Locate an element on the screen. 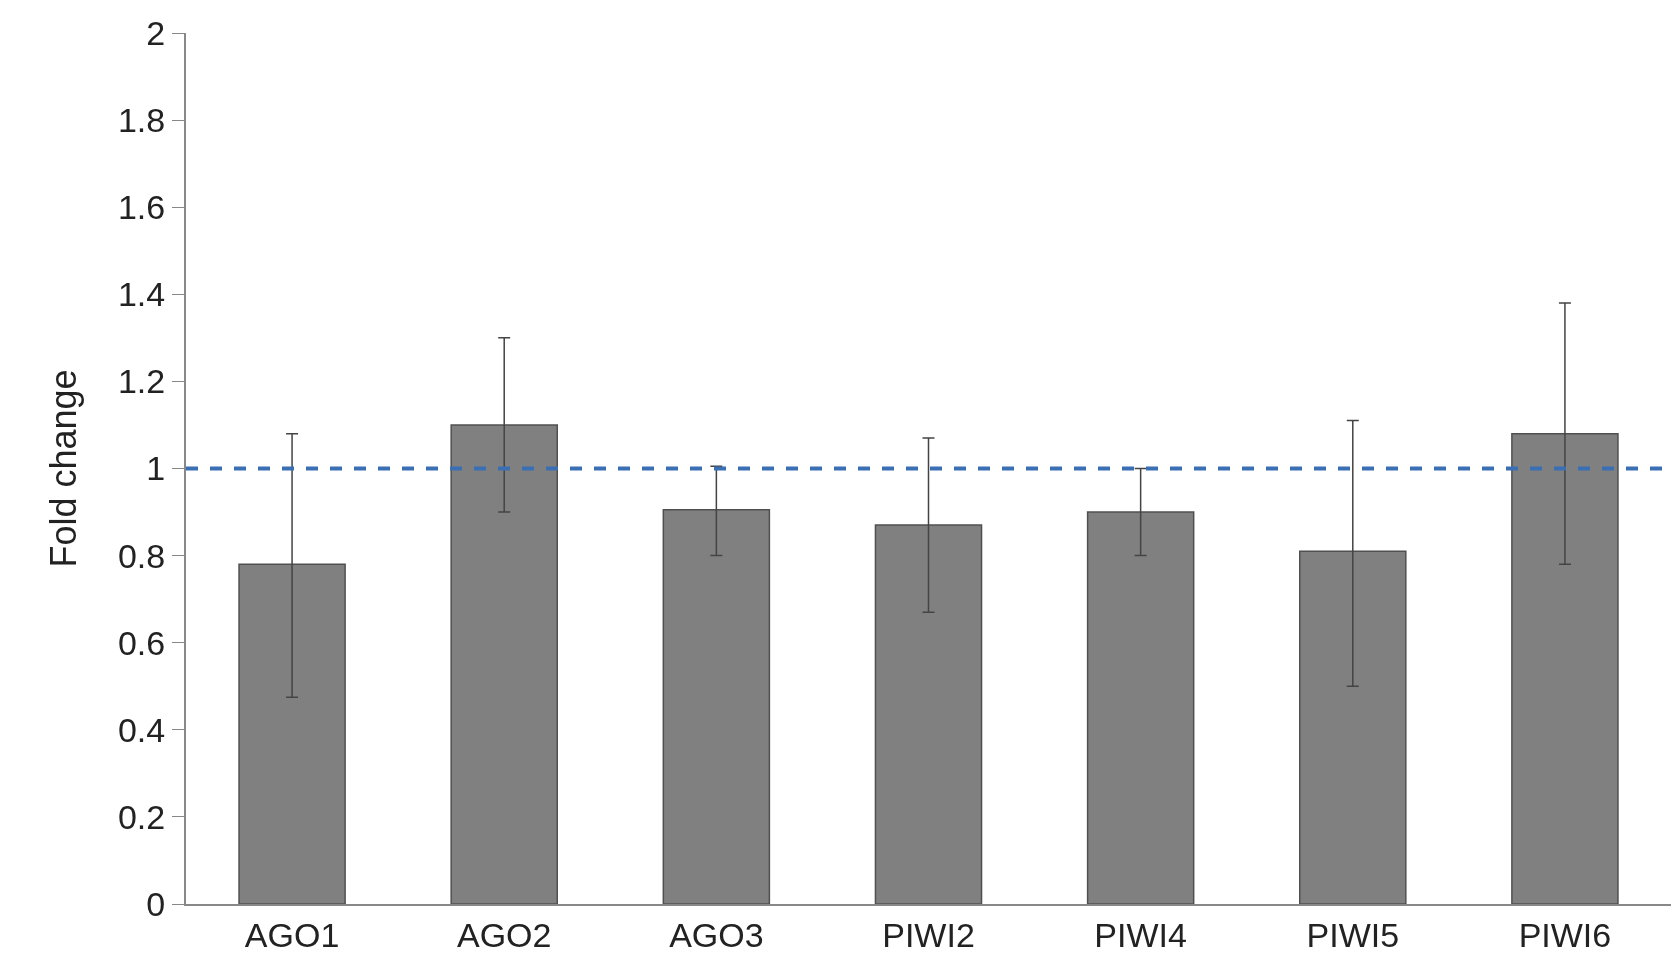 This screenshot has height=970, width=1671. x-tick-label: PIWI6 is located at coordinates (1565, 934).